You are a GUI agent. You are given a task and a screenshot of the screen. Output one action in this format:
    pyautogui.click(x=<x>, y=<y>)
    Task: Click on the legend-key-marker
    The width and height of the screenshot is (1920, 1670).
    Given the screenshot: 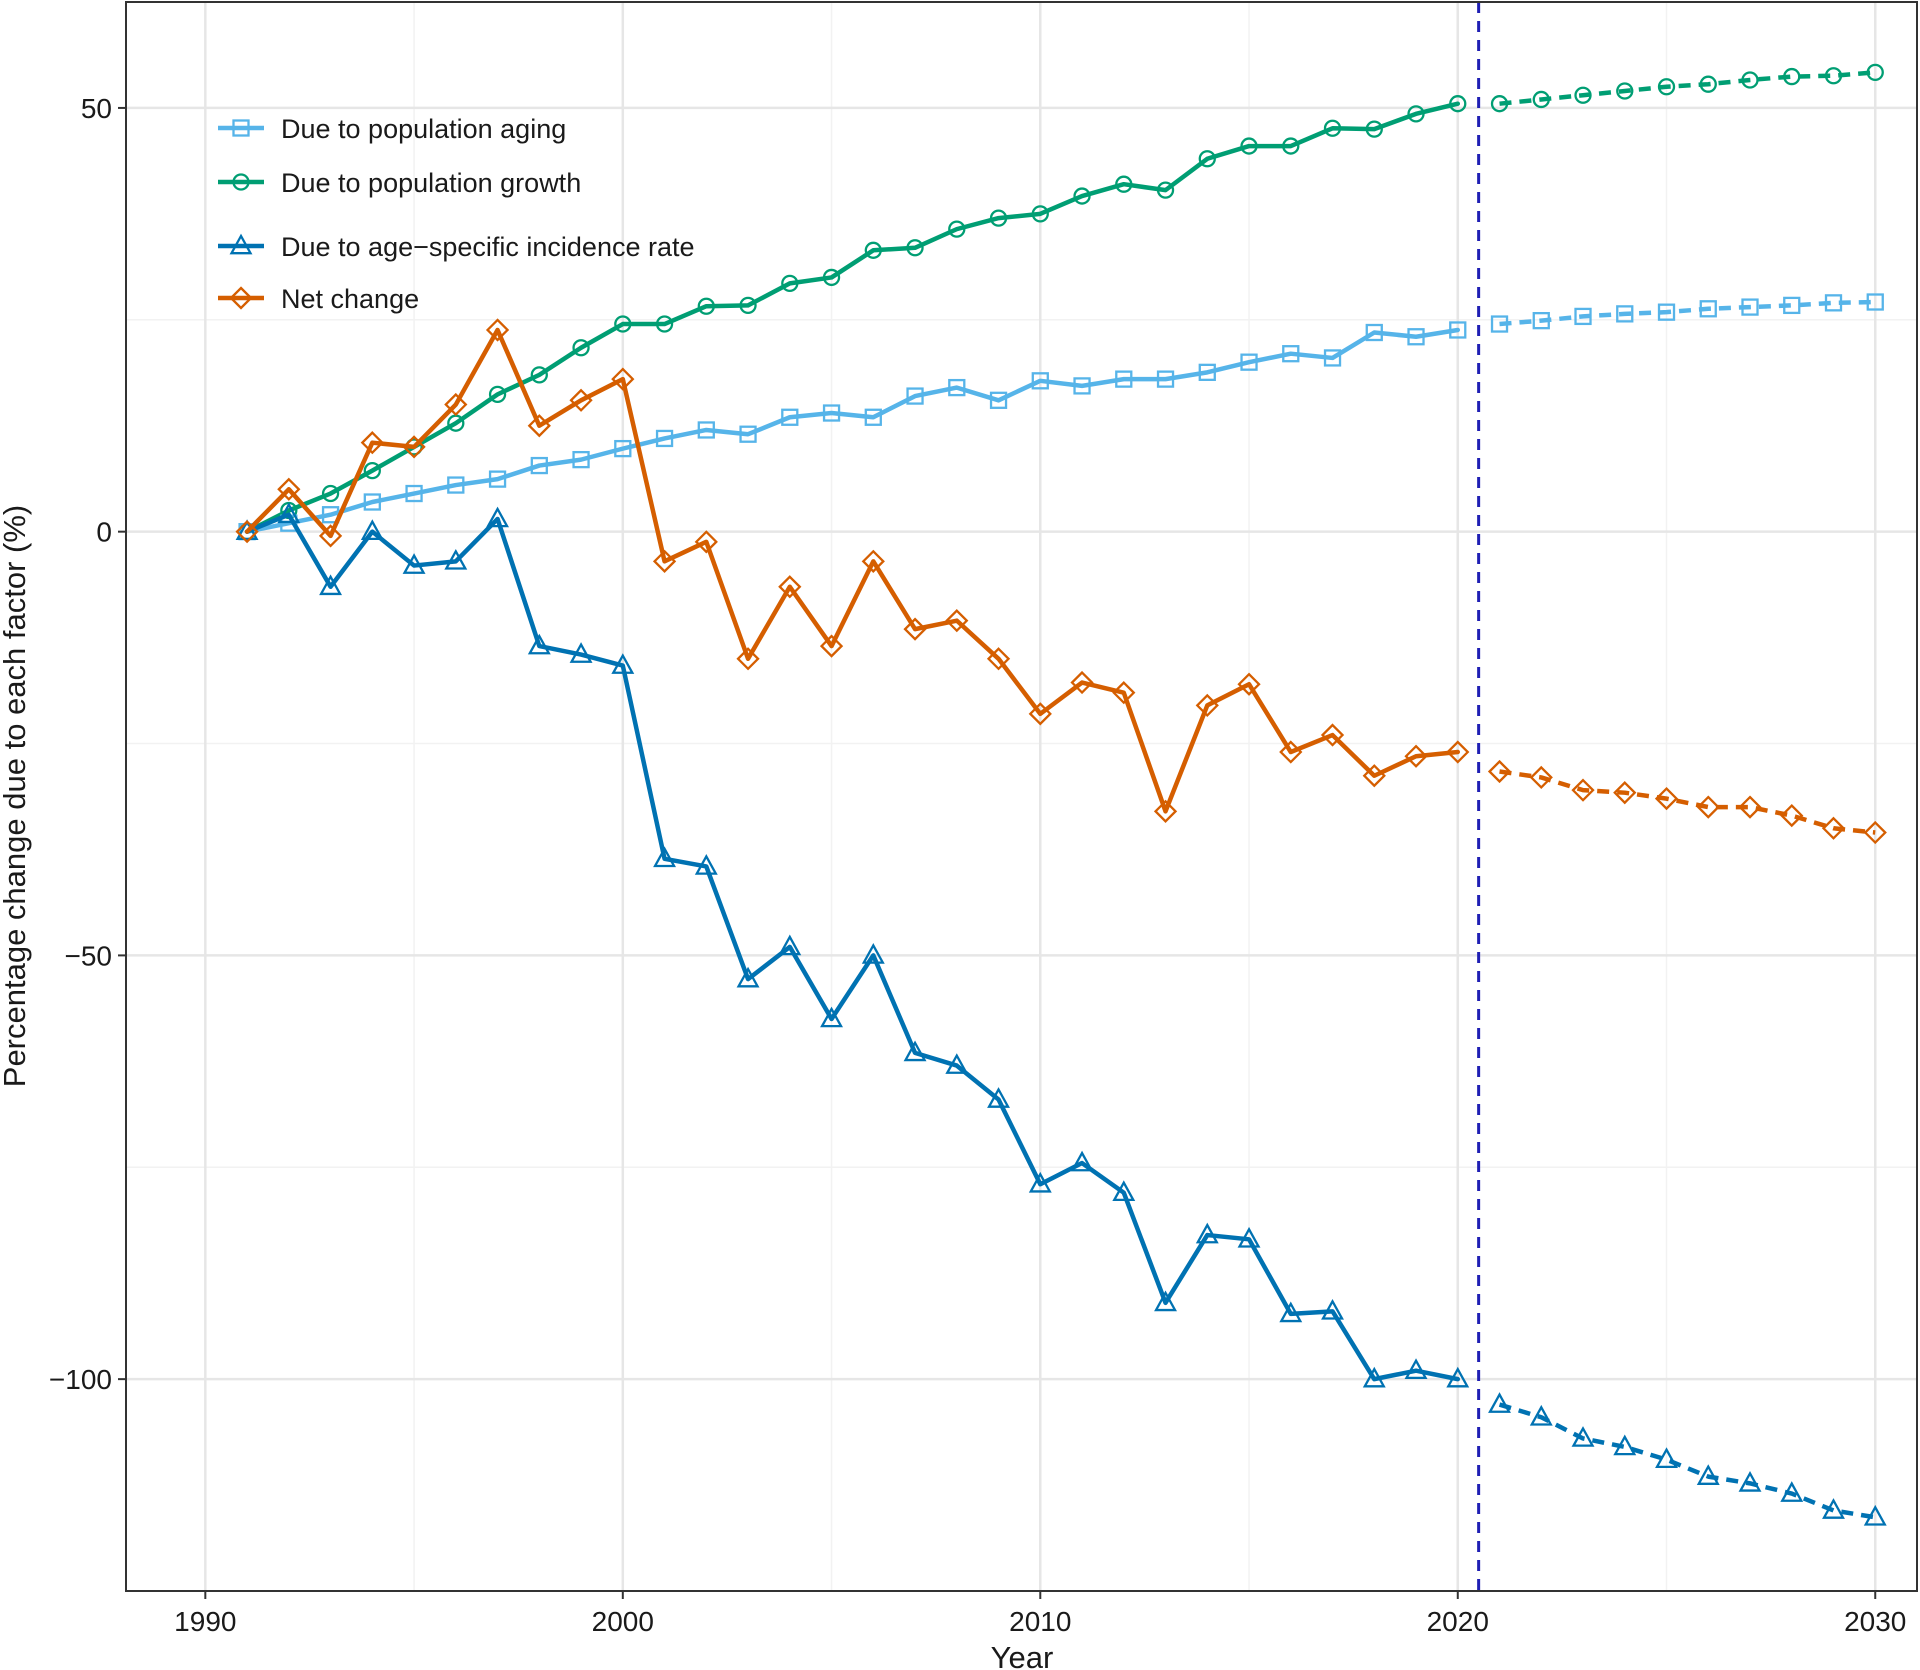 What is the action you would take?
    pyautogui.click(x=241, y=298)
    